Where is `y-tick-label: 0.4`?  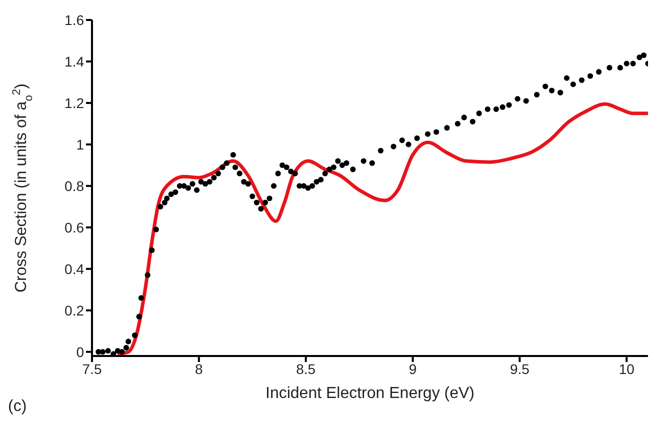 y-tick-label: 0.4 is located at coordinates (74, 268).